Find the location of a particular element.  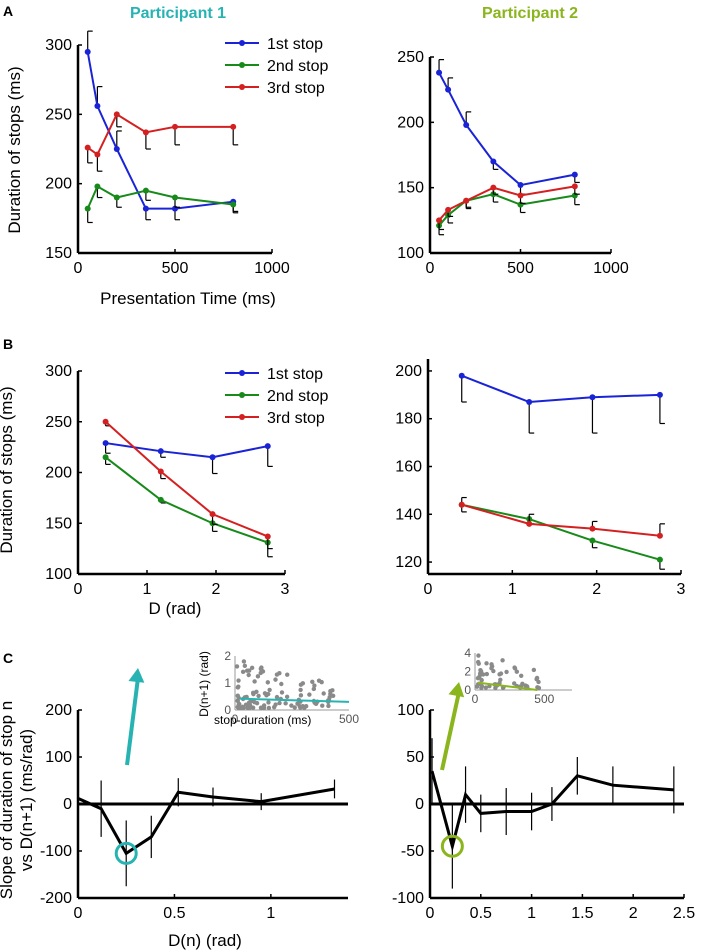

y-tick-label: 120 is located at coordinates (408, 562).